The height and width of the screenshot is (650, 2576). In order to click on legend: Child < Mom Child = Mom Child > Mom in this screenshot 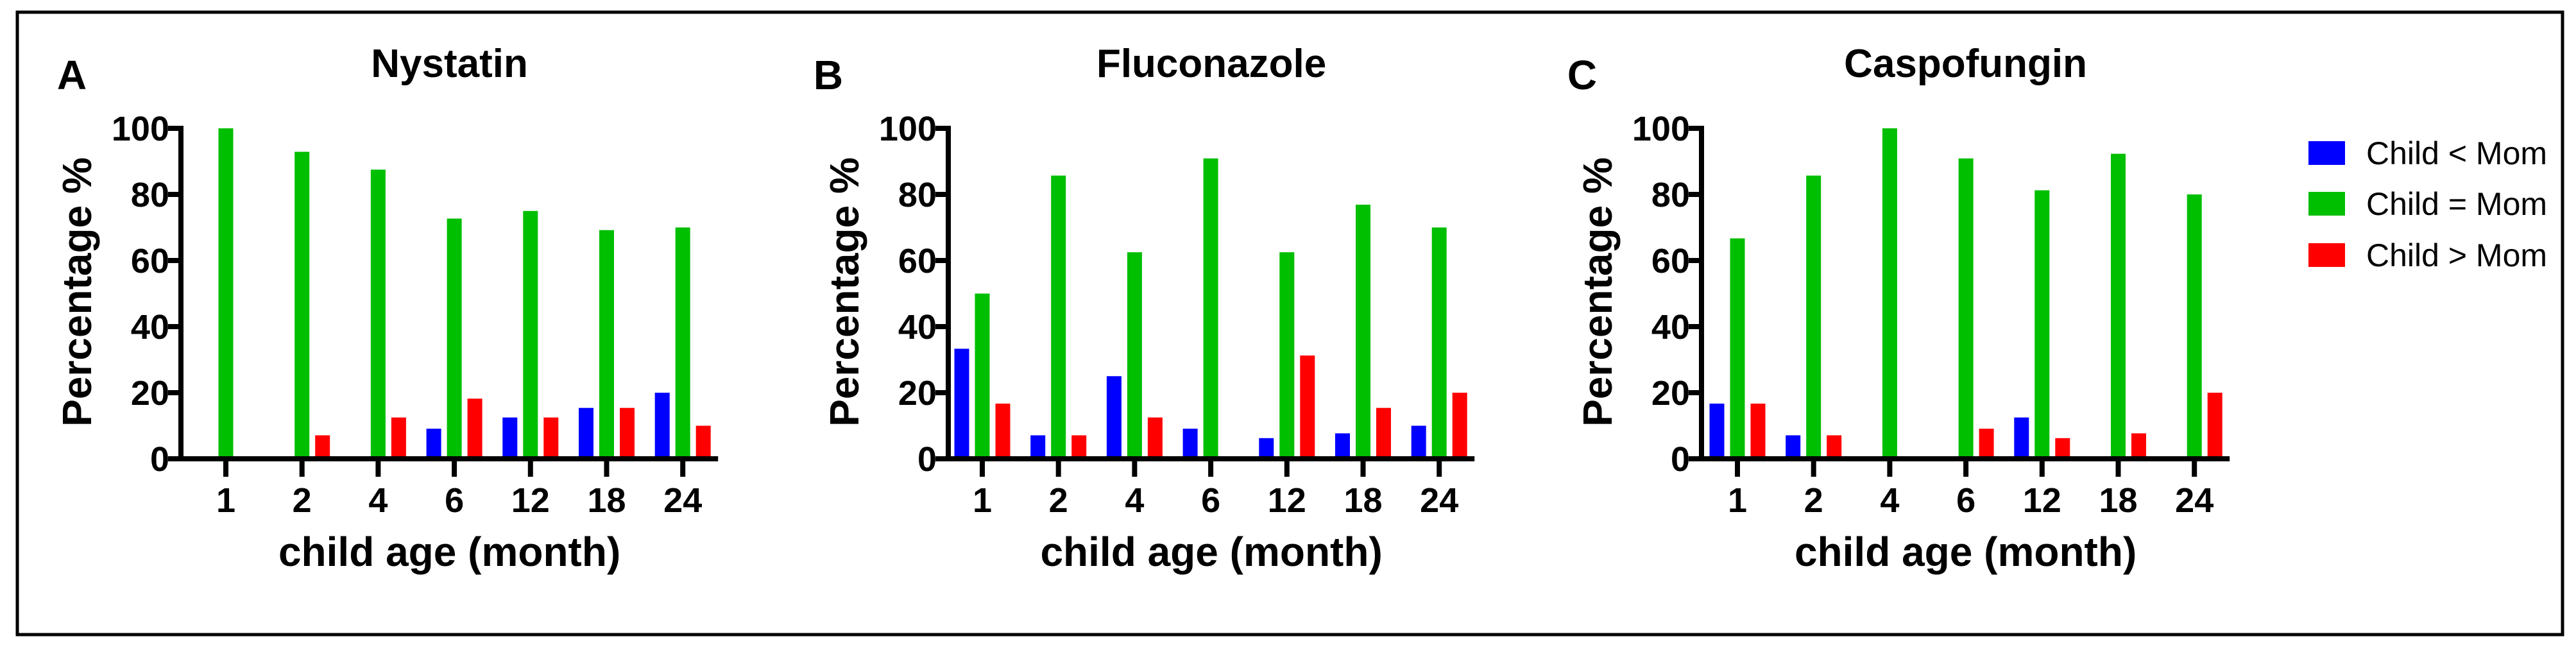, I will do `click(2427, 204)`.